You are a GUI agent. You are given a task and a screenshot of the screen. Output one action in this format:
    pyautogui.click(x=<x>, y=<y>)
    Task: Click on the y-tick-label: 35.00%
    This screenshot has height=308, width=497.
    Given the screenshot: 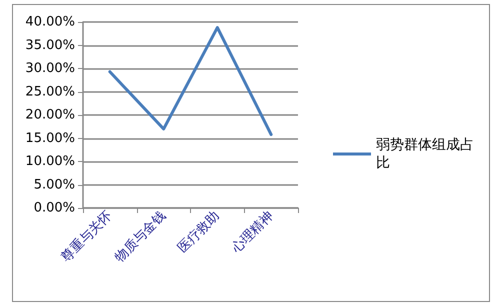 What is the action you would take?
    pyautogui.click(x=50, y=45)
    